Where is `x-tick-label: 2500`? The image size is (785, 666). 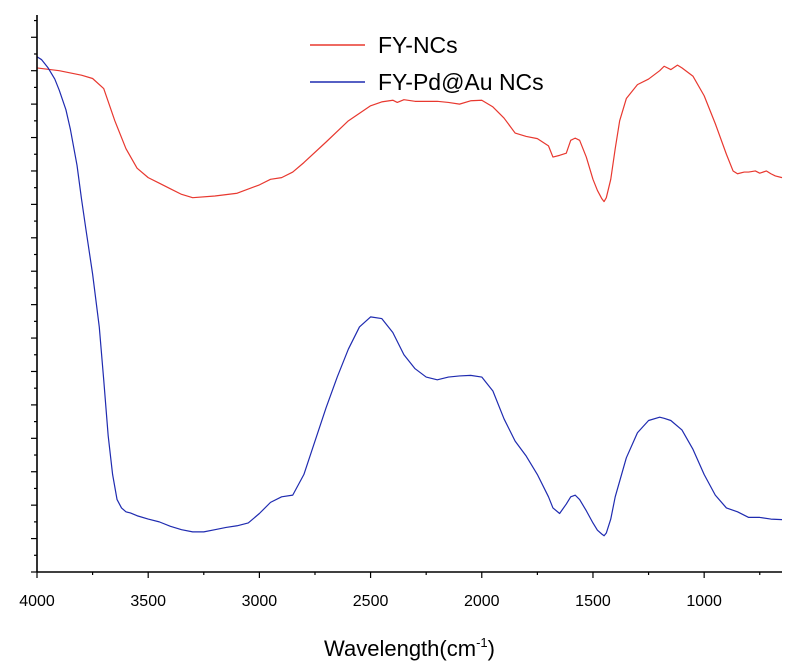 x-tick-label: 2500 is located at coordinates (371, 601).